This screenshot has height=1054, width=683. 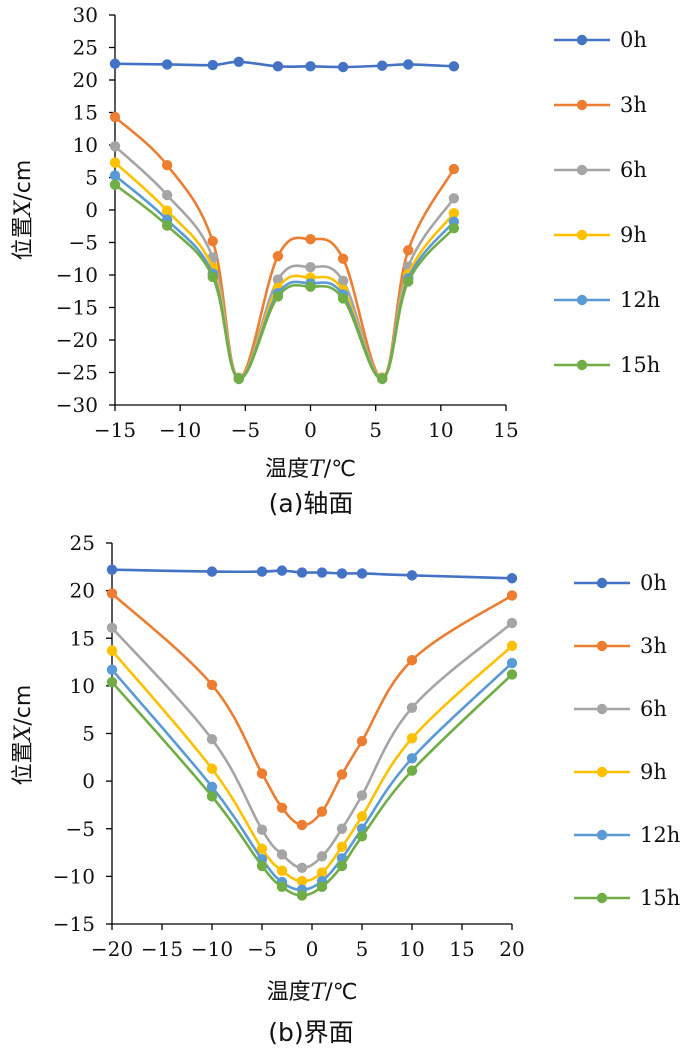 I want to click on y-tick-label: −10, so click(x=74, y=876).